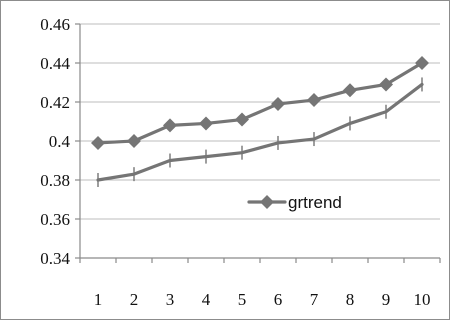 This screenshot has width=450, height=320. What do you see at coordinates (170, 299) in the screenshot?
I see `x-tick-label: 3` at bounding box center [170, 299].